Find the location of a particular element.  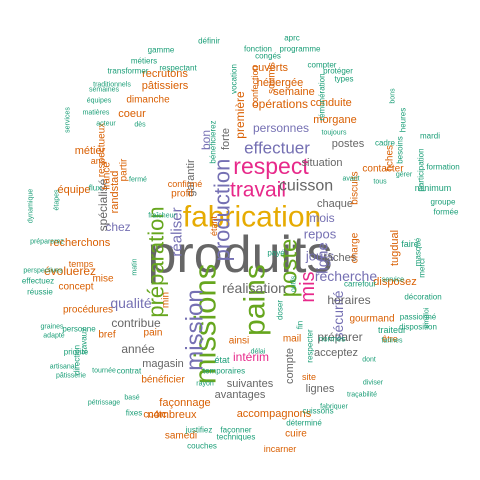

cloud-word: effectuez is located at coordinates (38, 281).